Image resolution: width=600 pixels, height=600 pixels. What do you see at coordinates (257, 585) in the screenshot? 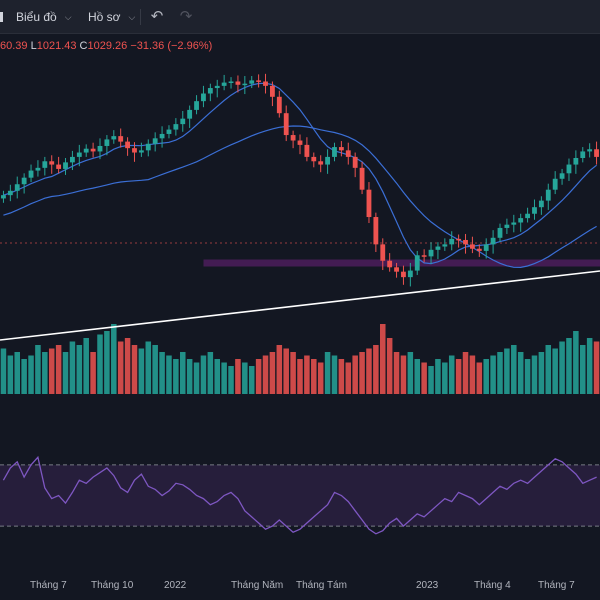
I see `x-tick-label: Tháng Năm` at bounding box center [257, 585].